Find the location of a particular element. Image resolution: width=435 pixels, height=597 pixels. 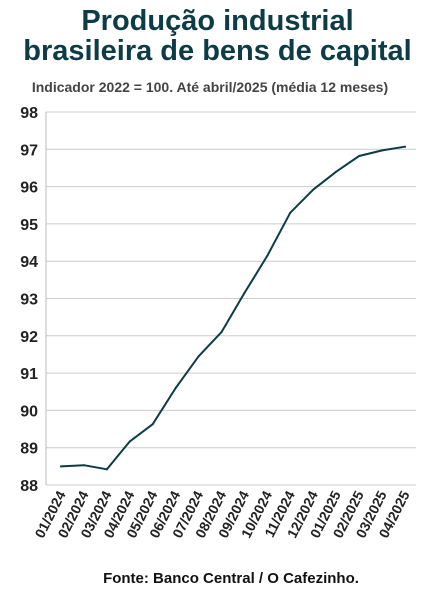

y-tick-label: 88 is located at coordinates (29, 486).